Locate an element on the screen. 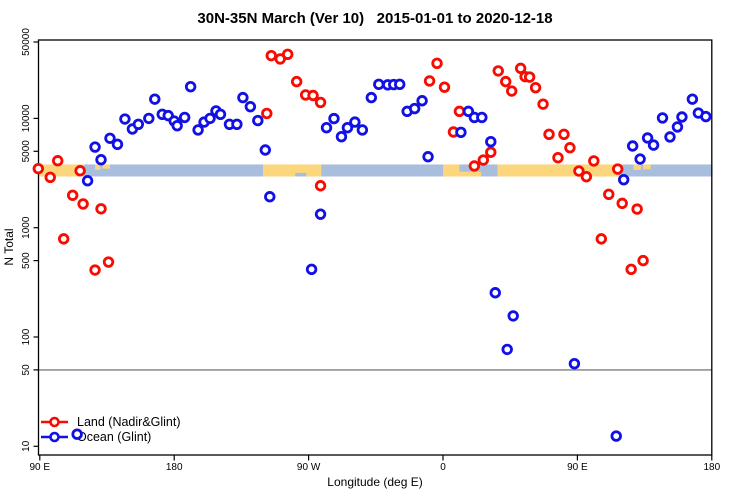 This screenshot has width=750, height=500. x-axis-label: Longitude (deg E) is located at coordinates (375, 482).